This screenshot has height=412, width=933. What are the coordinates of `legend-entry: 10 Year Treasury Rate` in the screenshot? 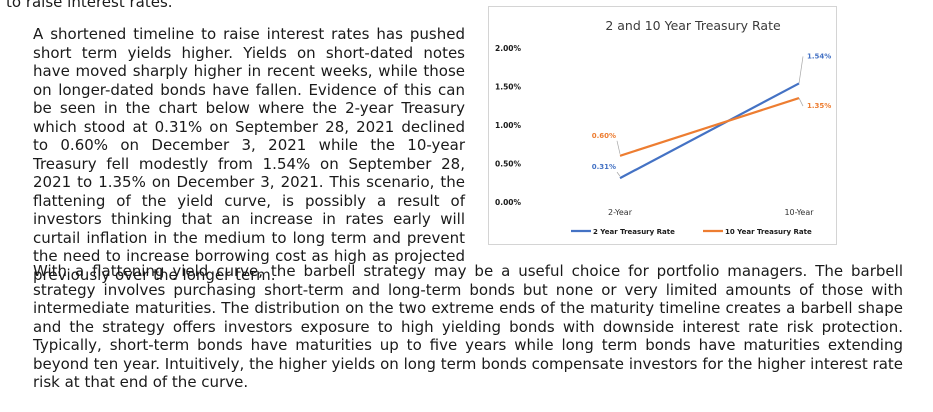 It's located at (768, 232).